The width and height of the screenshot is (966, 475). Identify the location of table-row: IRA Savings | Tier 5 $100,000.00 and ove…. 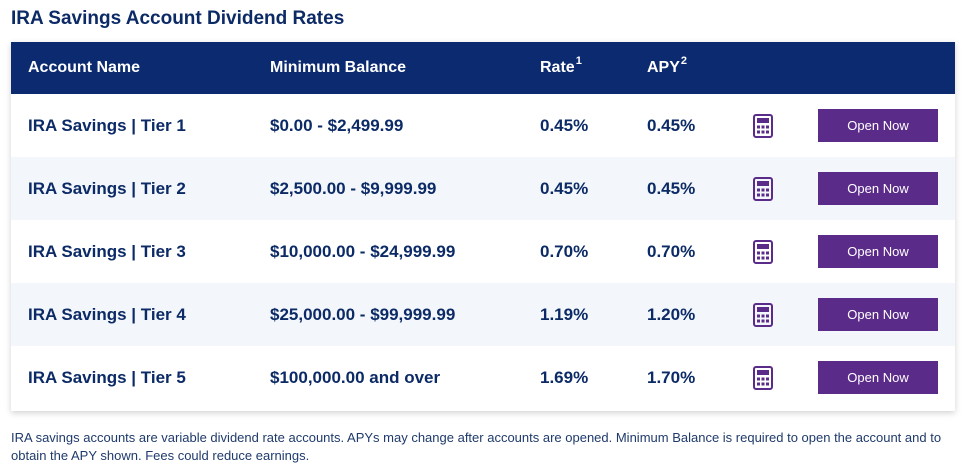
(483, 377).